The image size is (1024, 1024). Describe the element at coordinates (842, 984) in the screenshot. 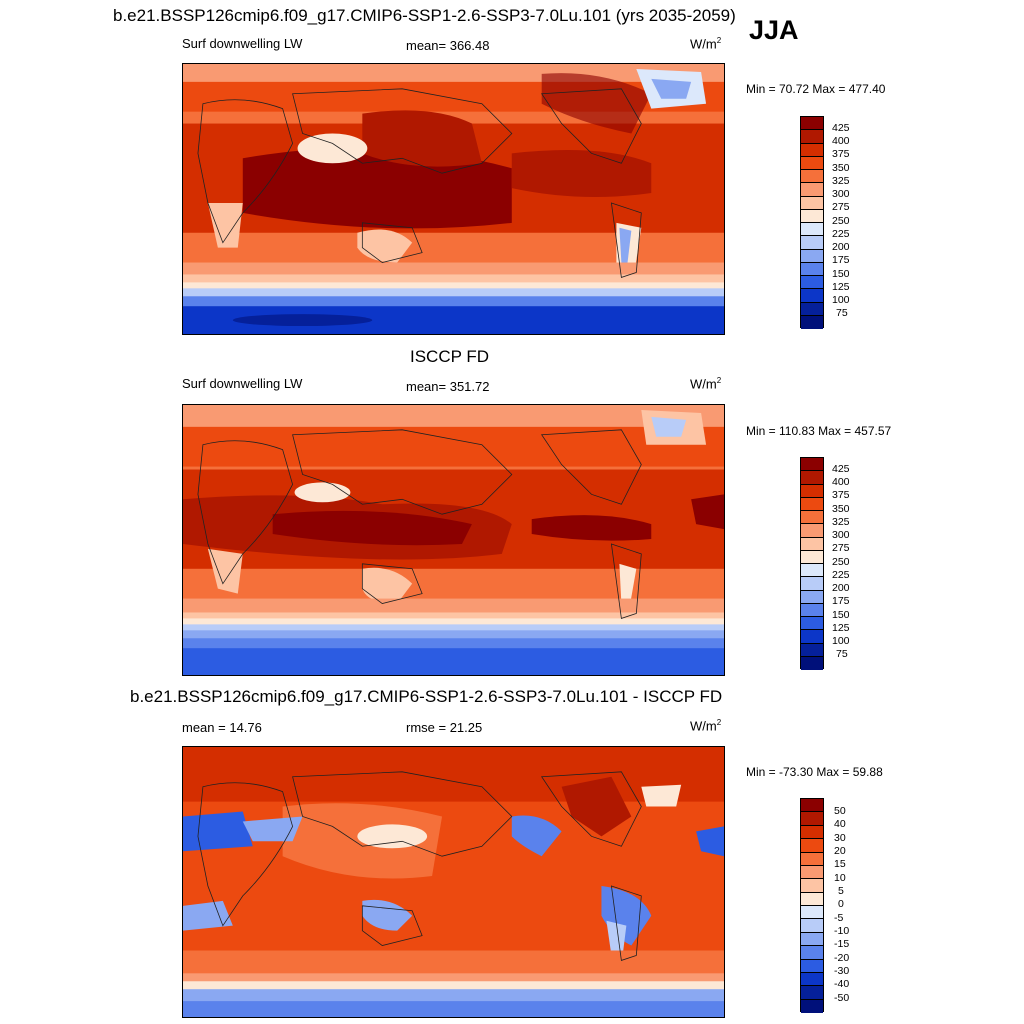

I see `colorbar-tick-label: -40` at that location.